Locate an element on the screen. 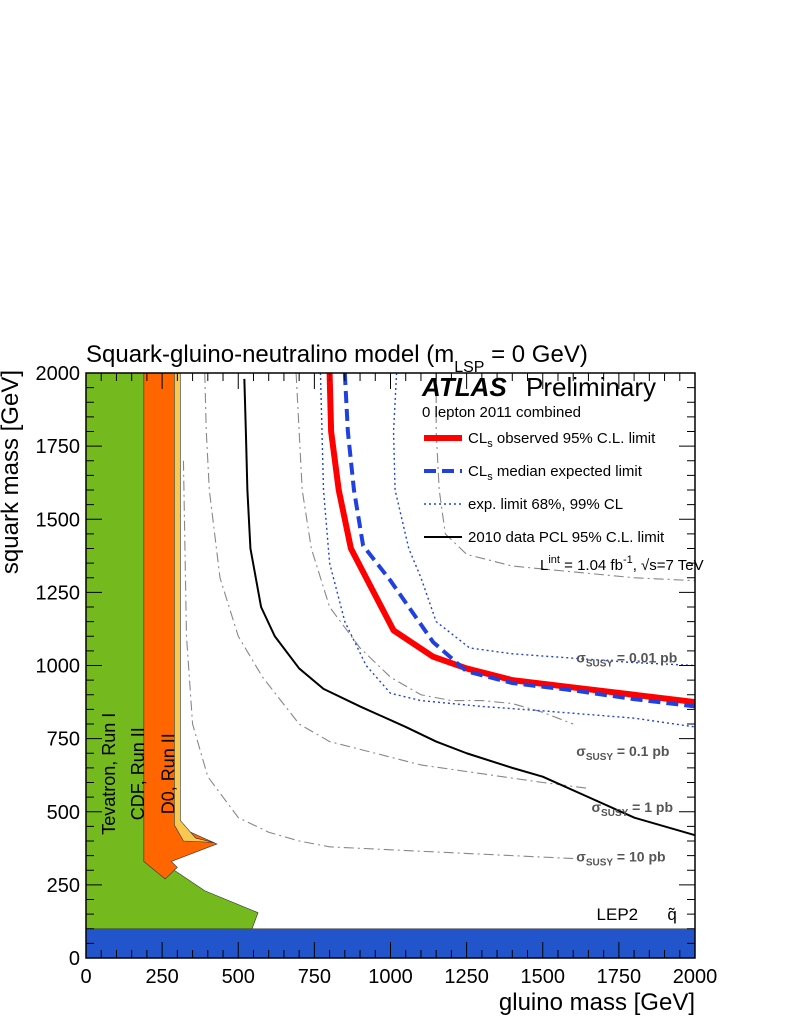 The width and height of the screenshot is (789, 1021). x-tick-label: 750 is located at coordinates (314, 977).